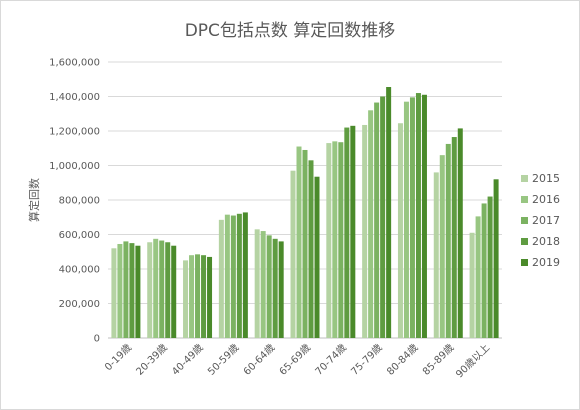 This screenshot has width=580, height=410. I want to click on legend-label: 2019, so click(546, 262).